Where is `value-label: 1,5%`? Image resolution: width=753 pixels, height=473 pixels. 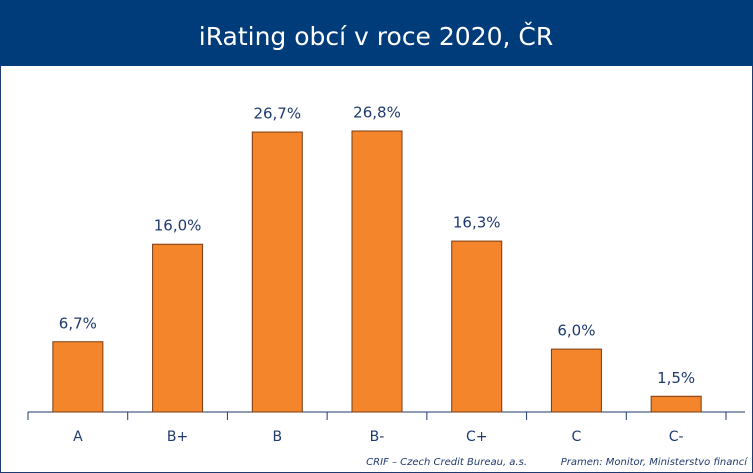 value-label: 1,5% is located at coordinates (676, 378).